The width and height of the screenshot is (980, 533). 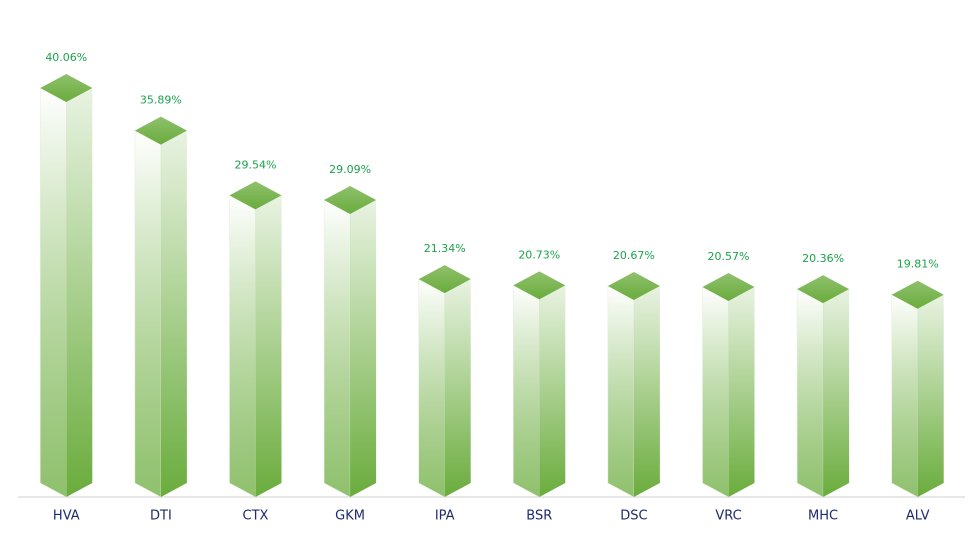 What do you see at coordinates (729, 256) in the screenshot?
I see `value-label: 20.57%` at bounding box center [729, 256].